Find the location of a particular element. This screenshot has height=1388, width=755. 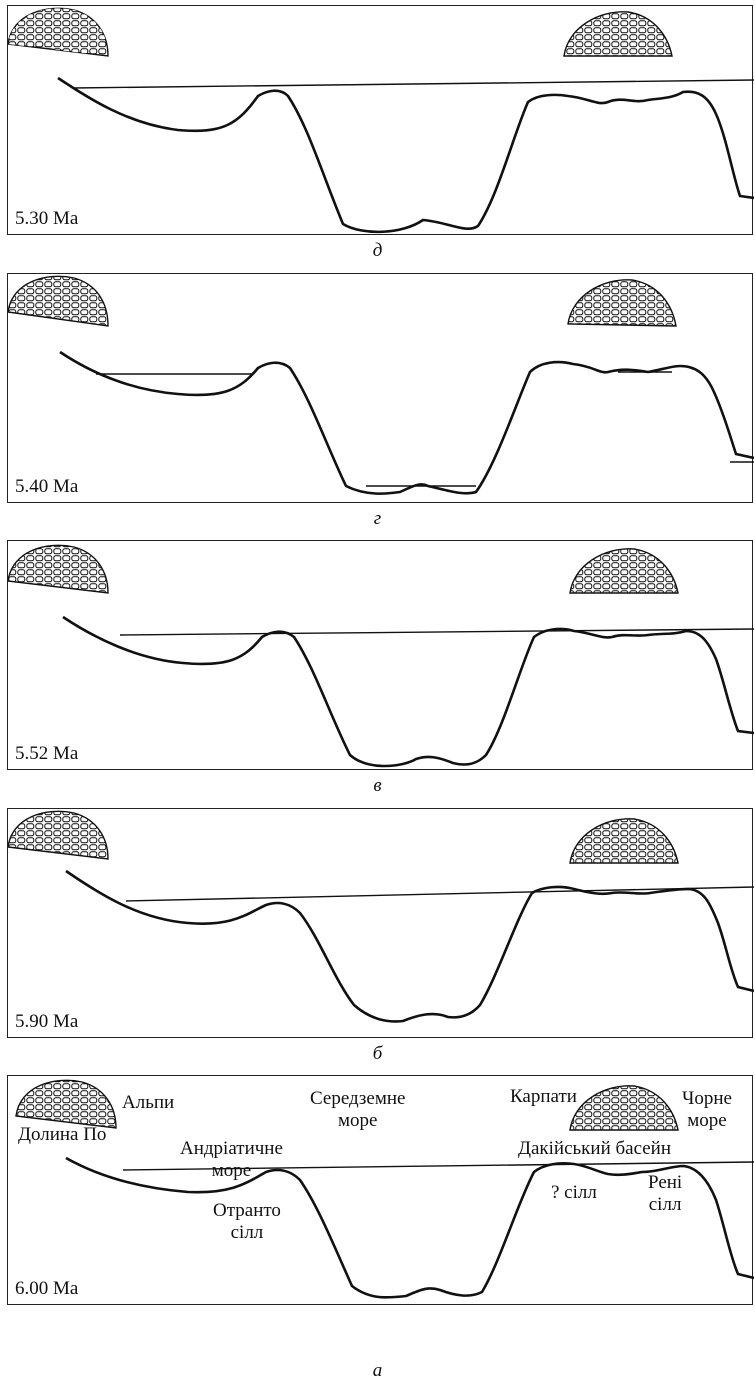

label-adriatic: Андріатичне море is located at coordinates (231, 1160).